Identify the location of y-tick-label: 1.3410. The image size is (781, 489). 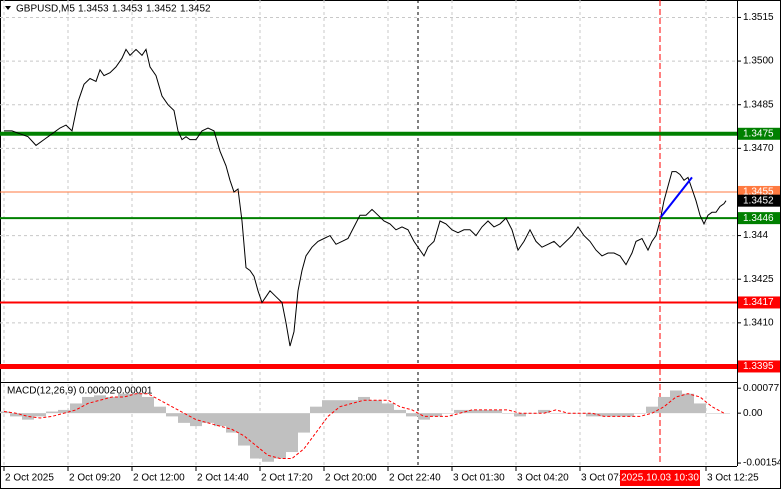
(758, 322).